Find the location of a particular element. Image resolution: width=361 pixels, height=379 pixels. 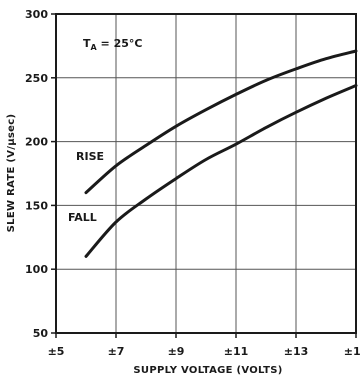

x-tick-label: ±9 is located at coordinates (176, 351).